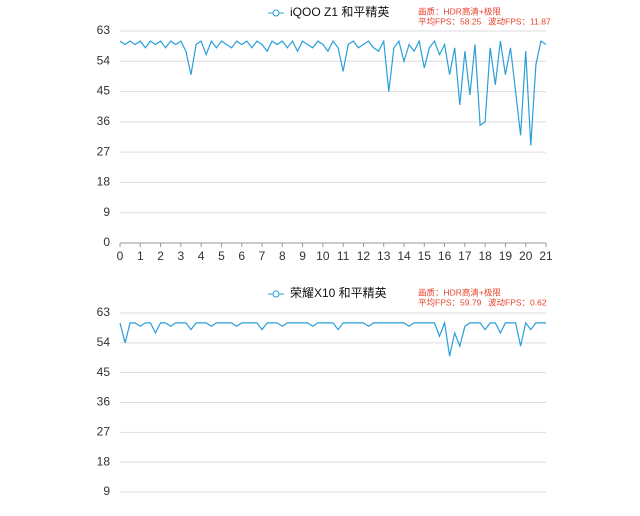  I want to click on x-tick-label: 15, so click(425, 256).